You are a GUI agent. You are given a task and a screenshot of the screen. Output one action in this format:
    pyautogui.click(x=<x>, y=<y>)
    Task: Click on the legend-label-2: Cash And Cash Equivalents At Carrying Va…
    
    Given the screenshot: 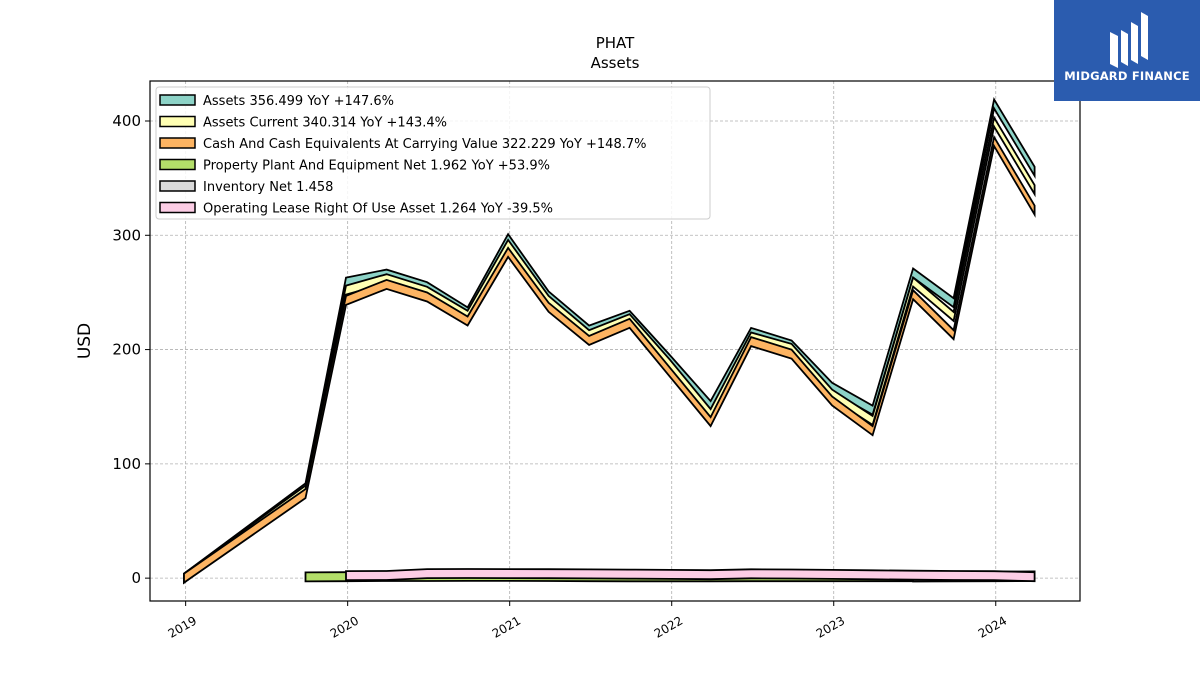 What is the action you would take?
    pyautogui.click(x=424, y=144)
    